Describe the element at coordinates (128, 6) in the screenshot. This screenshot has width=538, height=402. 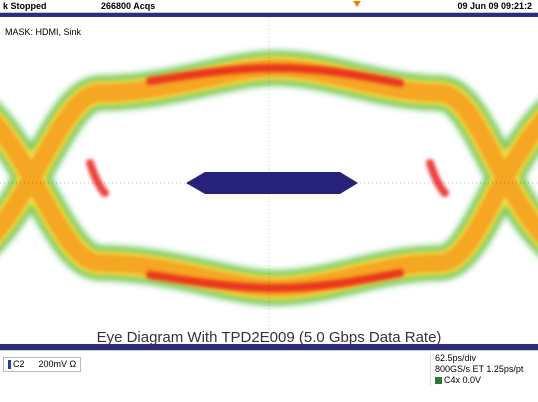
I see `acquisition-count: 266800 Acqs` at that location.